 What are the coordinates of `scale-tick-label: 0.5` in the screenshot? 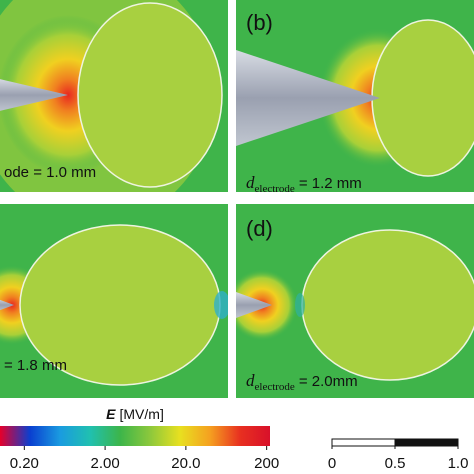 It's located at (395, 463).